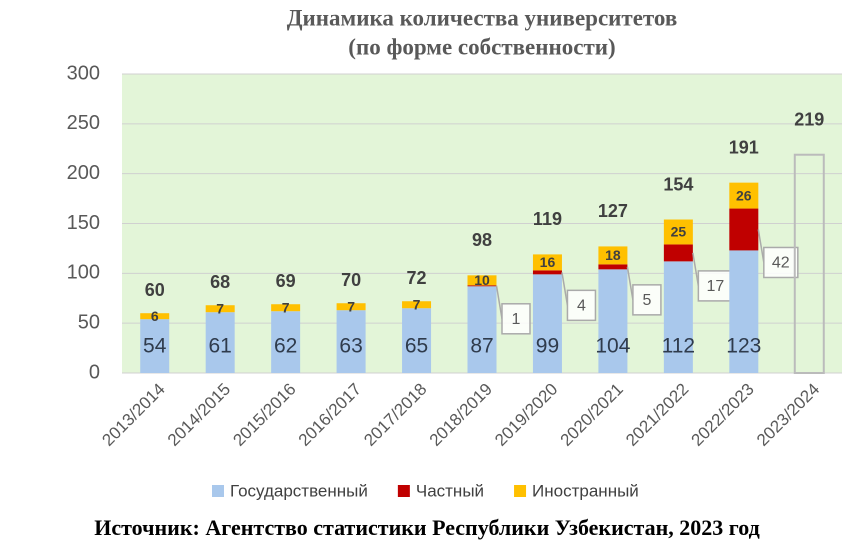  I want to click on x-tick-label: 2022/2023, so click(723, 415).